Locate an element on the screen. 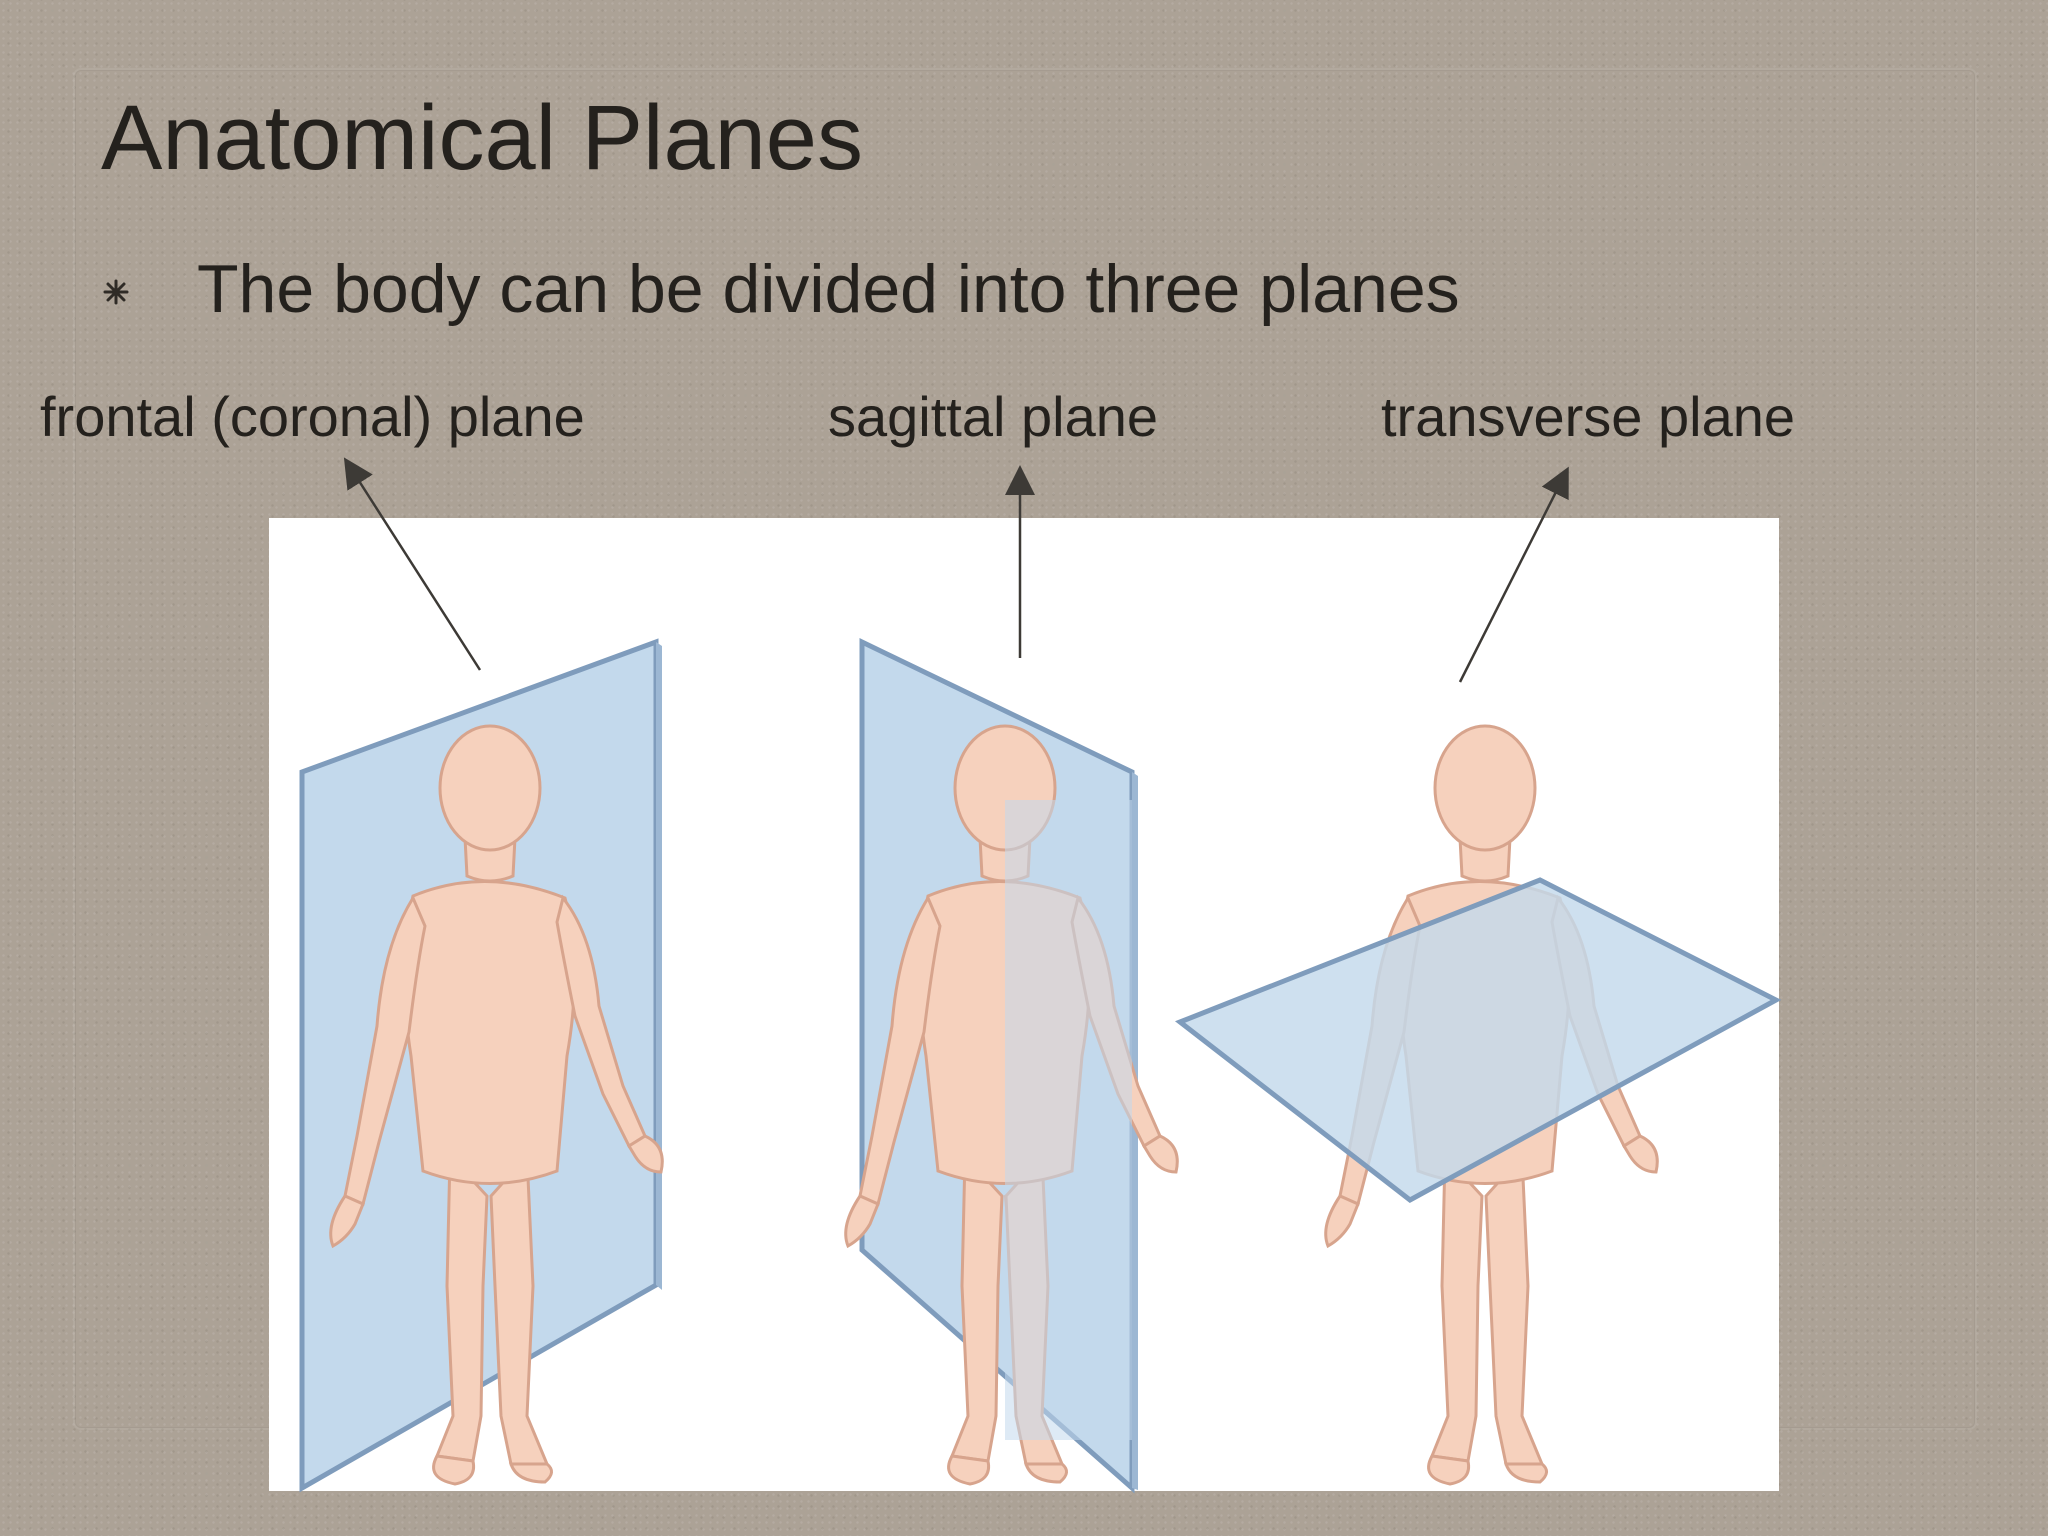  frontal-plane-illustration is located at coordinates (481, 975).